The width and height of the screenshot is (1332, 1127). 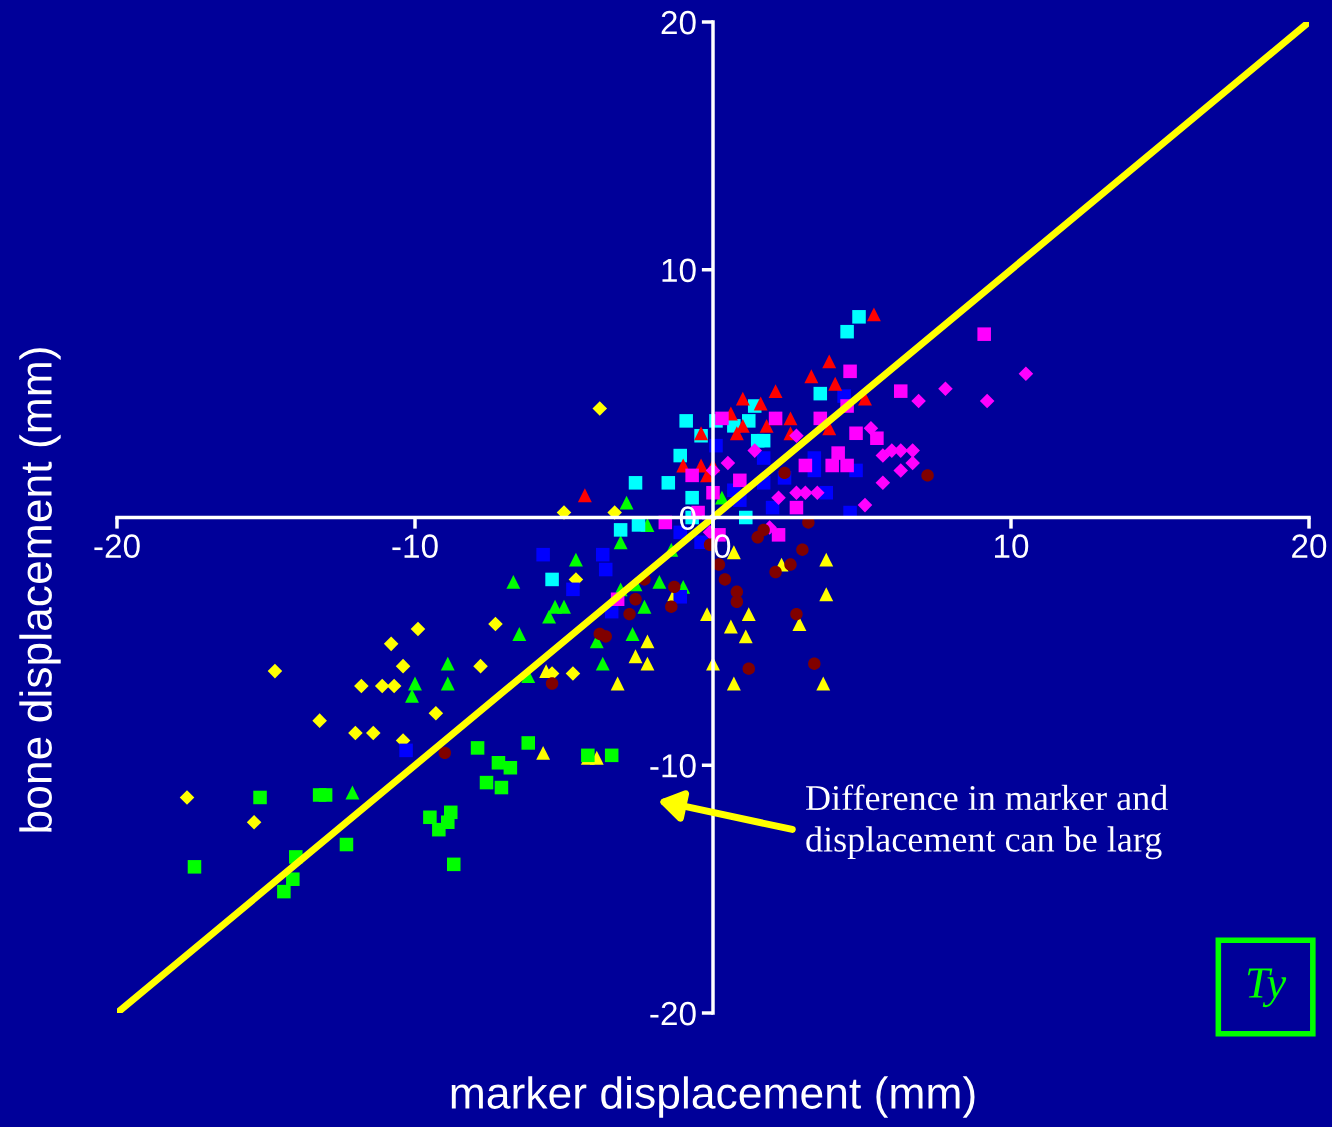 I want to click on y-tick-label: -20, so click(x=673, y=1013).